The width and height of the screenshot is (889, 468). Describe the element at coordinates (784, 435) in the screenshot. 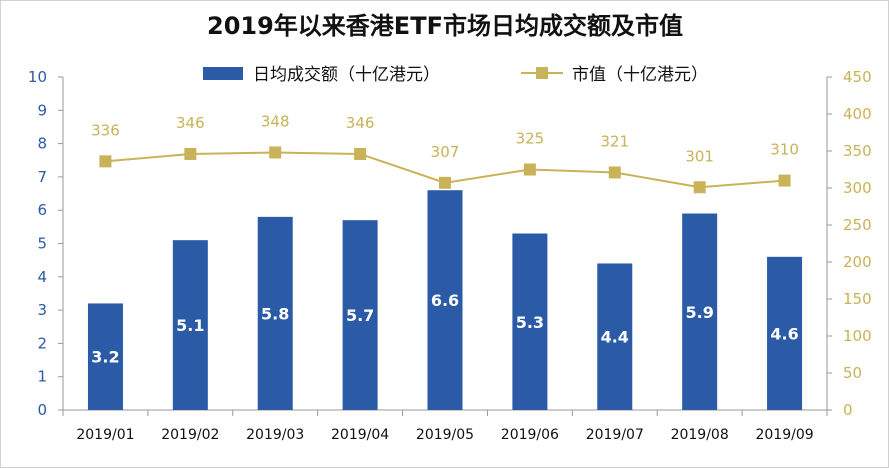

I see `x-tick-label: 2019/09` at that location.